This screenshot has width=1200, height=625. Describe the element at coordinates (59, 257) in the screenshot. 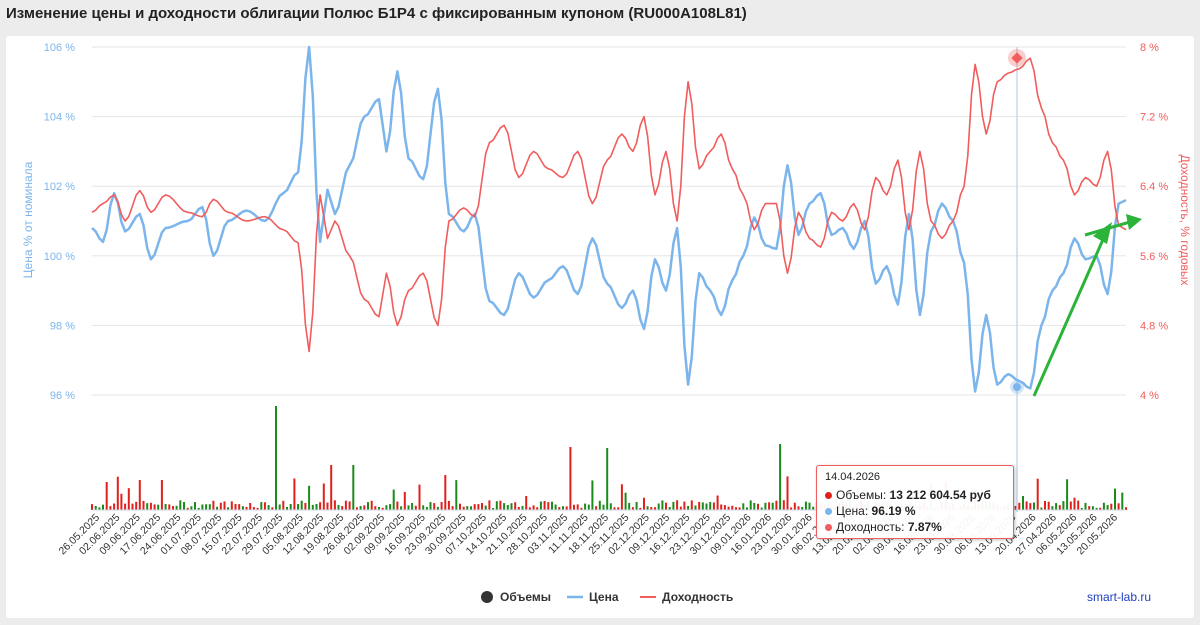

I see `y-left-tick-label: 100 %` at that location.